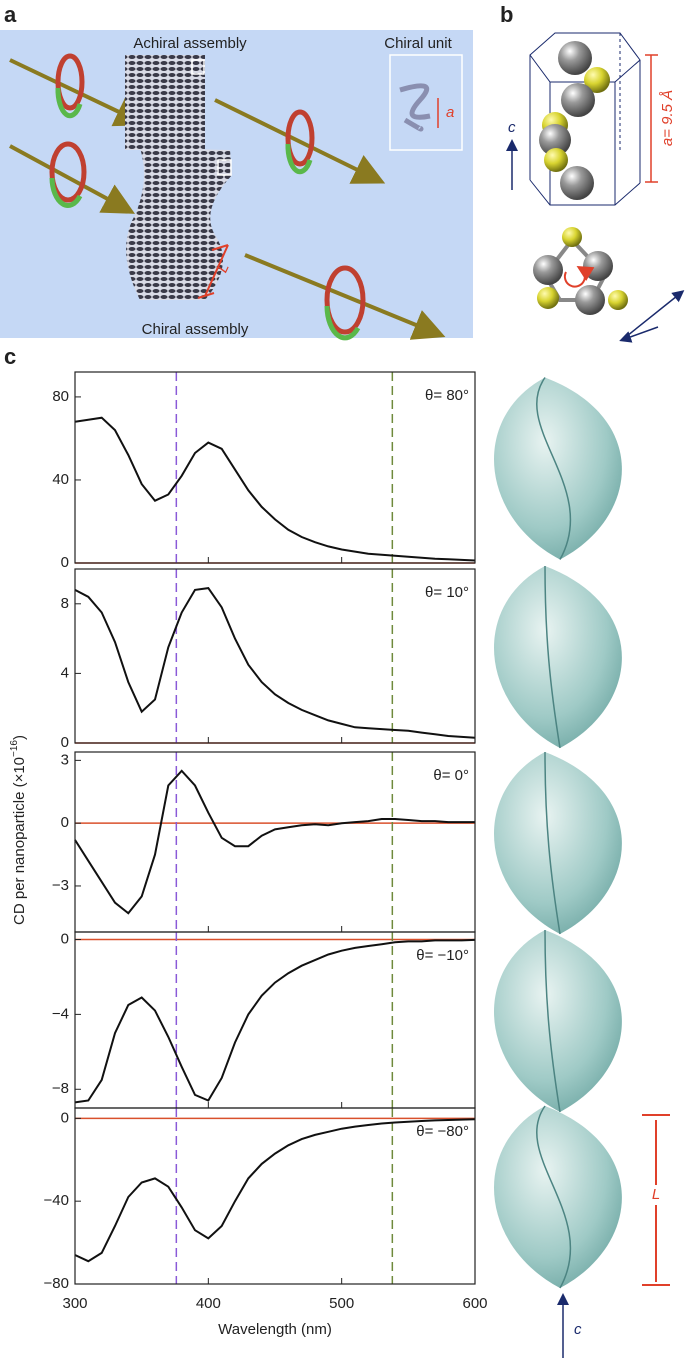  I want to click on plot: −3 0 3 θ= 0°, so click(264, 842).